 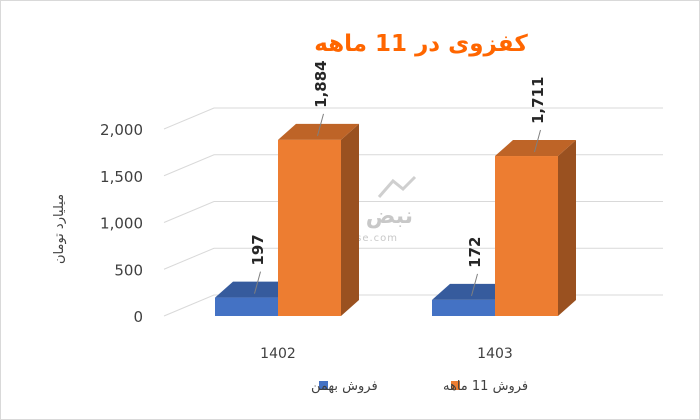 I want to click on y-tick-label: 500, so click(x=128, y=270).